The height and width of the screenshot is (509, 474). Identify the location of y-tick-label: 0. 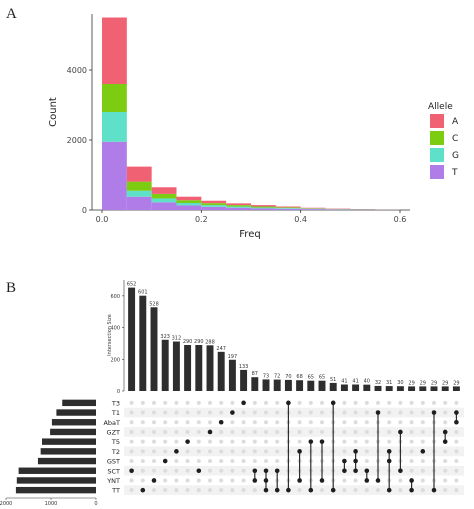
(84, 210).